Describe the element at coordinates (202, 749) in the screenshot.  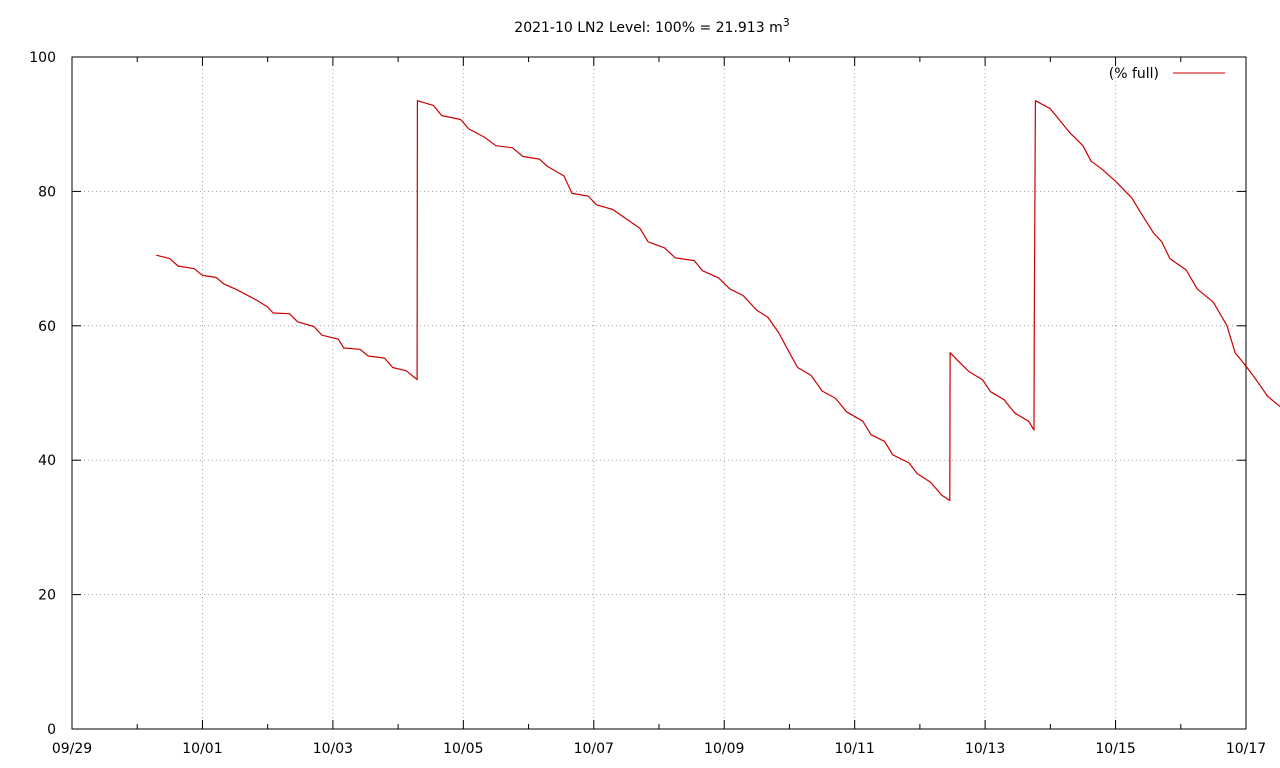
I see `x-tick-label: 10/01` at that location.